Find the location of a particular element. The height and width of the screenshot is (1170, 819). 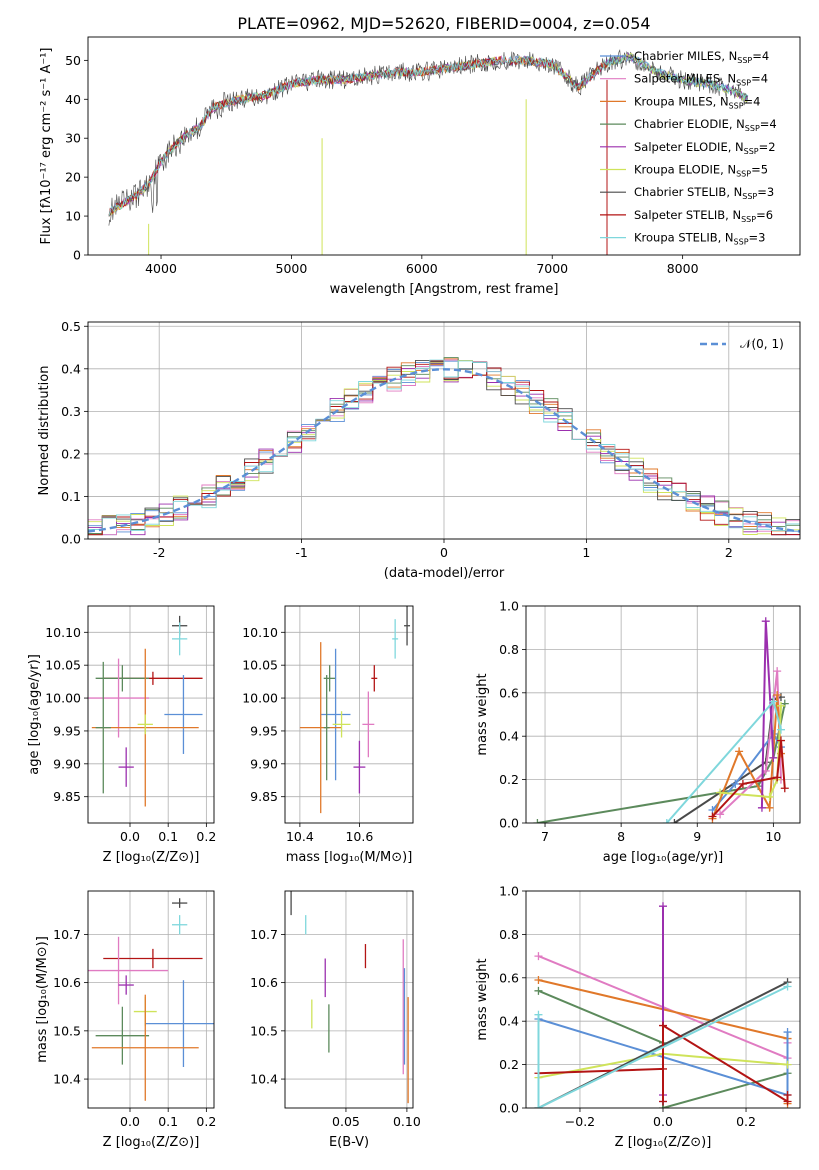

legend-label: Kroupa STELIB, NSSP=3 is located at coordinates (699, 239).